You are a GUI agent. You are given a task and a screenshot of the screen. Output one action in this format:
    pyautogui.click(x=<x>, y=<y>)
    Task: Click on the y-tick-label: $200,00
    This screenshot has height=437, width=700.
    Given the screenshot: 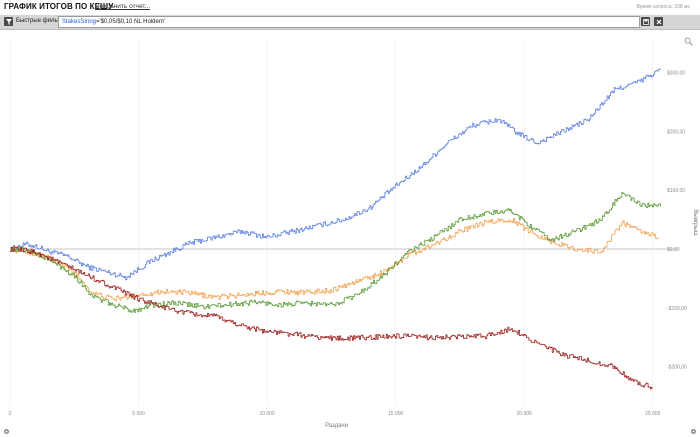 What is the action you would take?
    pyautogui.click(x=676, y=132)
    